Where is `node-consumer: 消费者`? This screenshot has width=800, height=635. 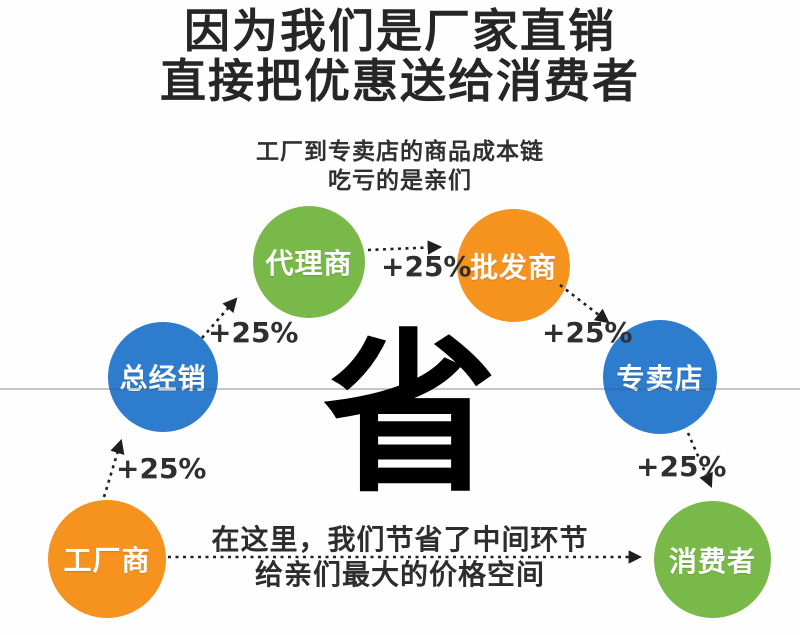
node-consumer: 消费者 is located at coordinates (712, 559).